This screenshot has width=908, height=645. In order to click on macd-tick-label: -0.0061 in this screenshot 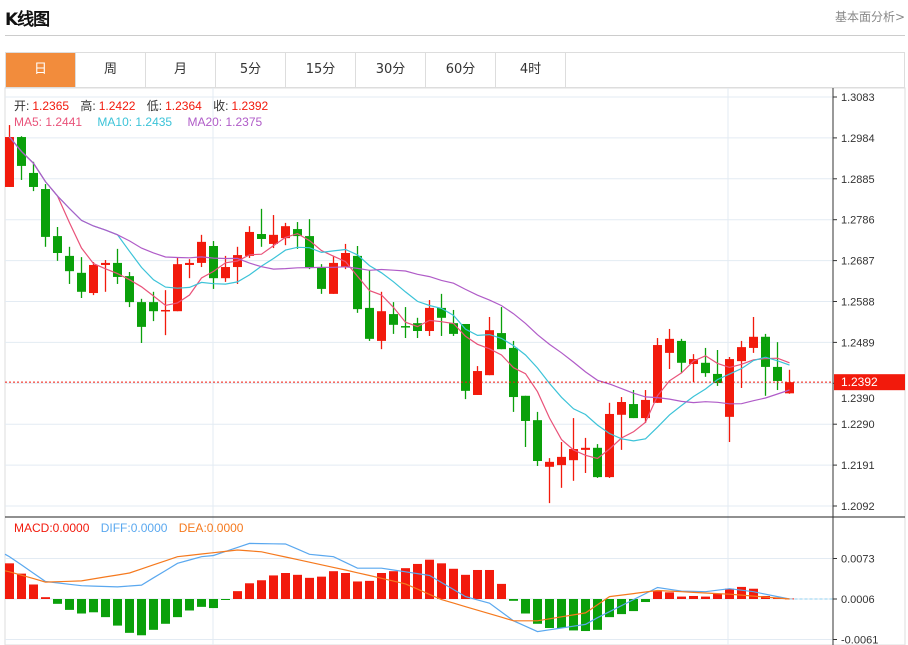, I will do `click(859, 640)`.